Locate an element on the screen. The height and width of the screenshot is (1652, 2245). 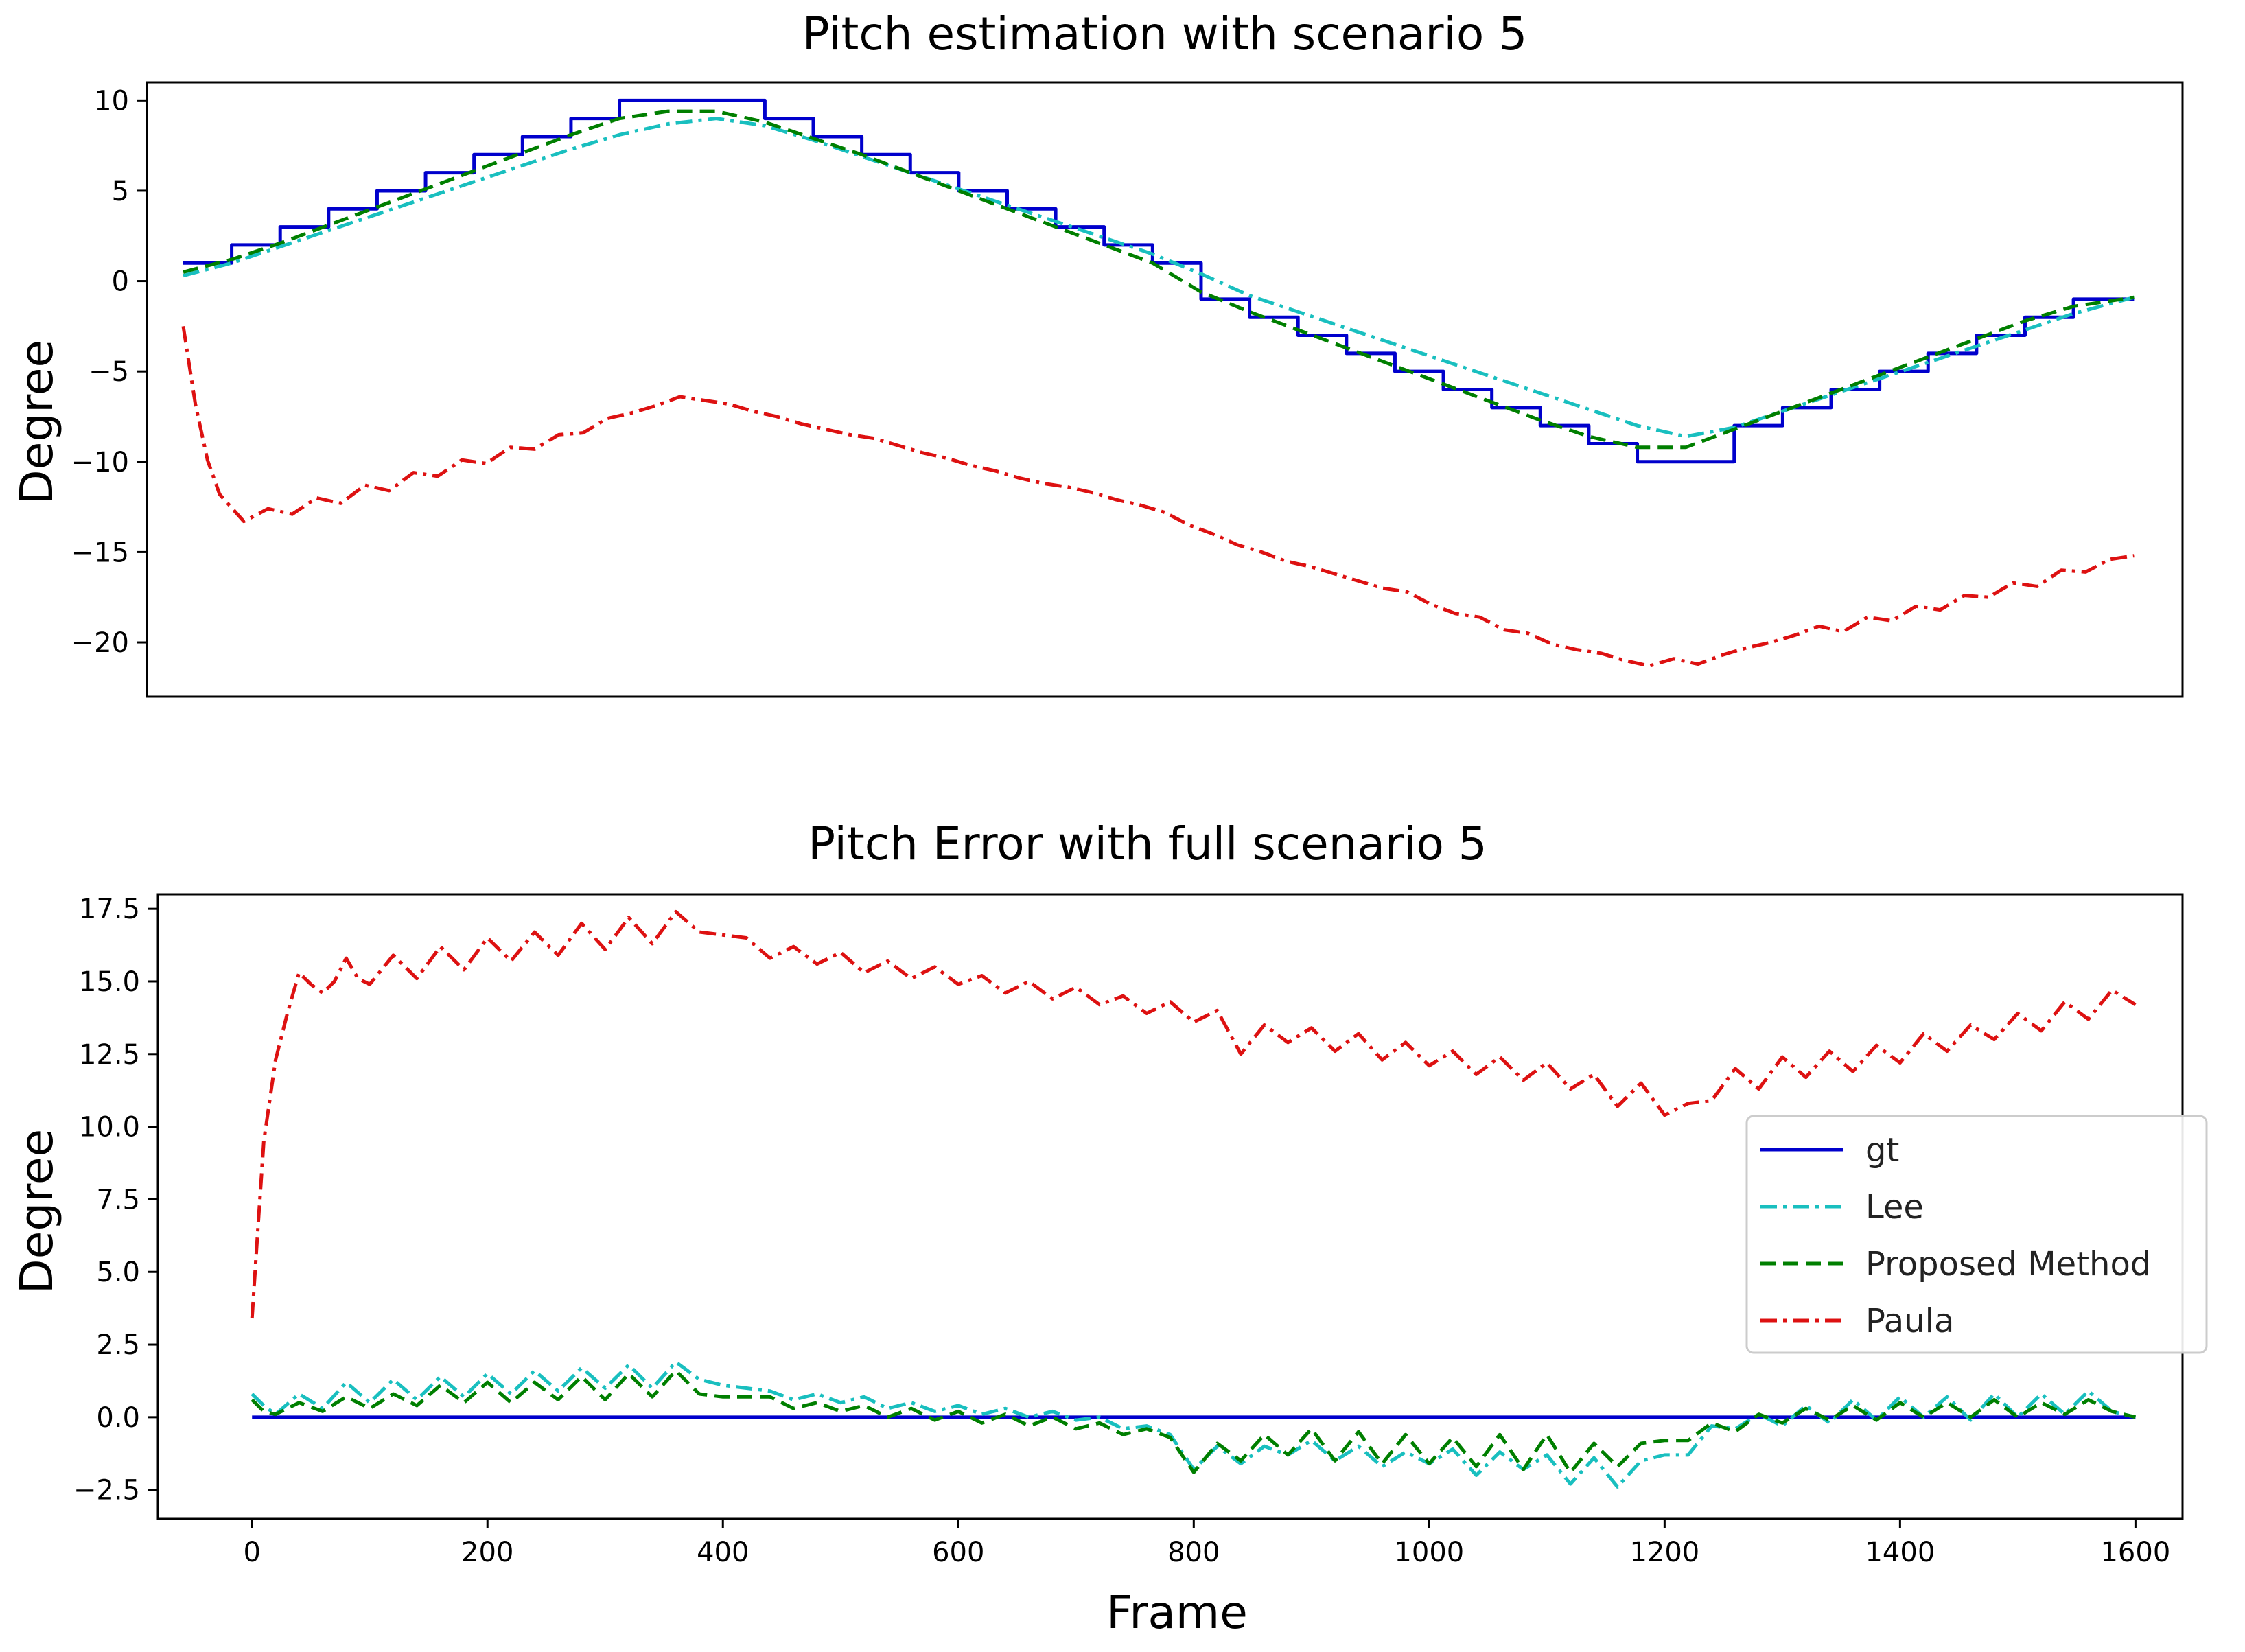
chart-bottom-ylabel: Degree is located at coordinates (36, 1211).